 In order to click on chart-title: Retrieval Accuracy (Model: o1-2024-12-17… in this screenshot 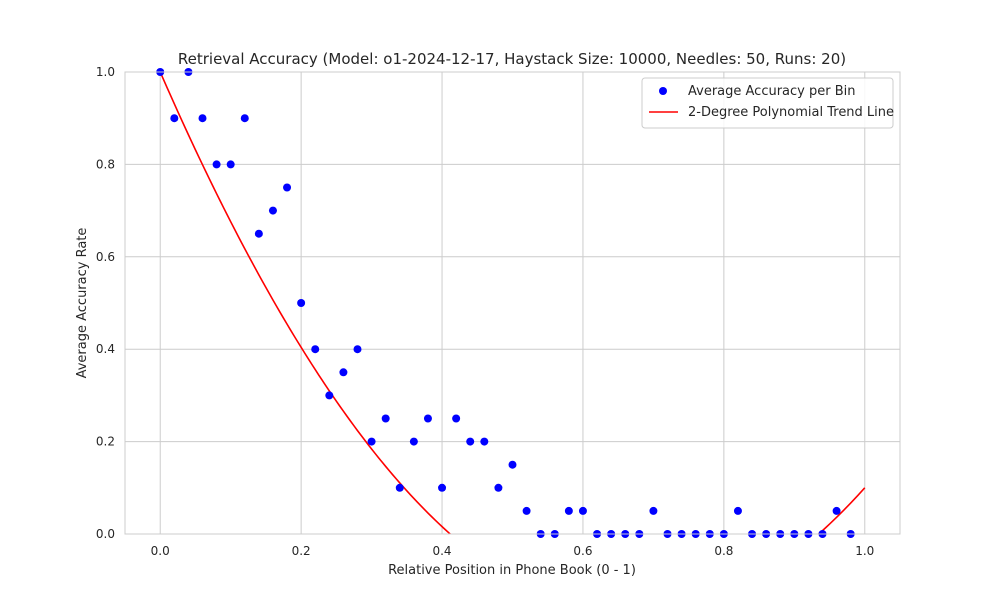, I will do `click(512, 59)`.